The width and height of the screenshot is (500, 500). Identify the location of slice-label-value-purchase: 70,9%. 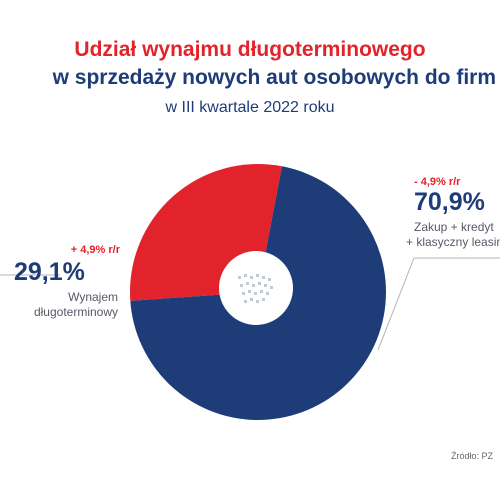
(449, 202).